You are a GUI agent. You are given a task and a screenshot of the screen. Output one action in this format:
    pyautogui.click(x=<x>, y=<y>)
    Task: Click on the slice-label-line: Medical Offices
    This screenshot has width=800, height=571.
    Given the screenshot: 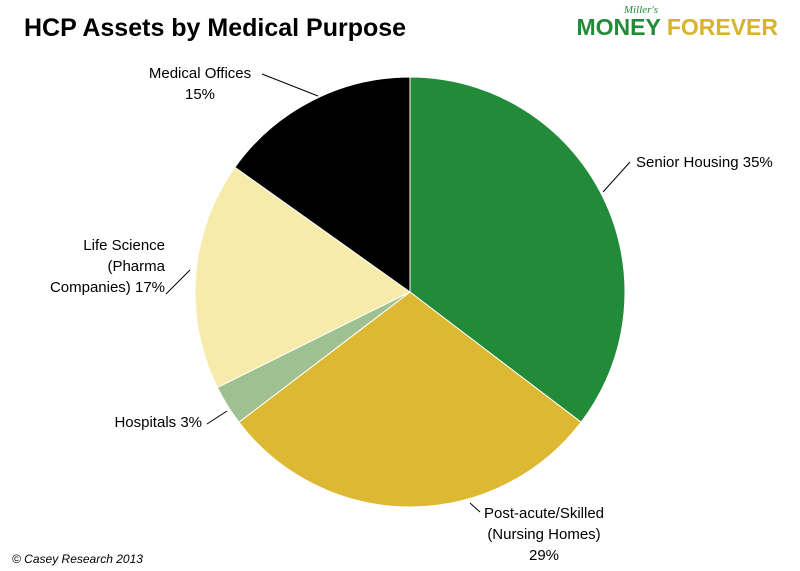 What is the action you would take?
    pyautogui.click(x=200, y=73)
    